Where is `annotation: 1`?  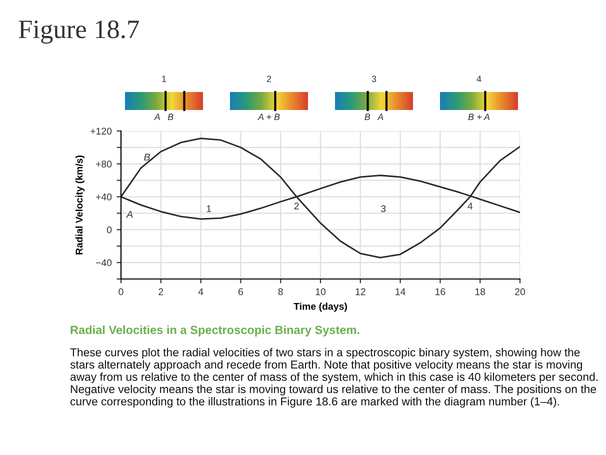 annotation: 1 is located at coordinates (209, 208).